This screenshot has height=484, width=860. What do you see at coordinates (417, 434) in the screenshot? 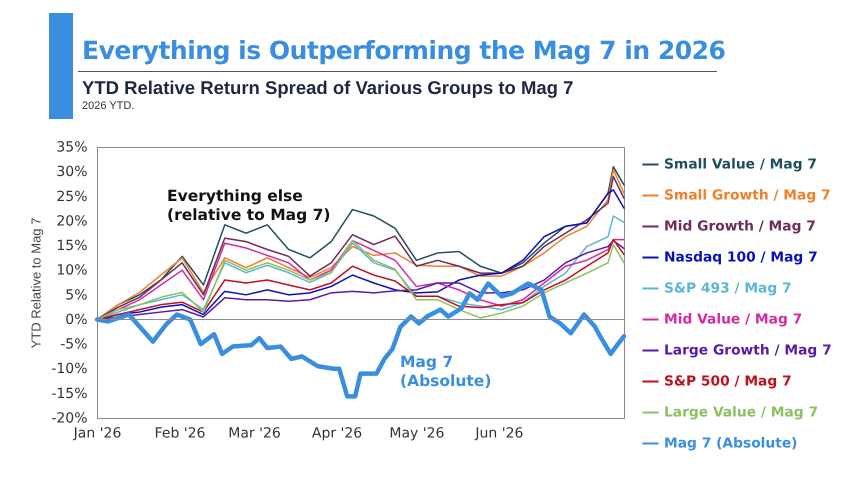
I see `x-tick-label: May '26` at bounding box center [417, 434].